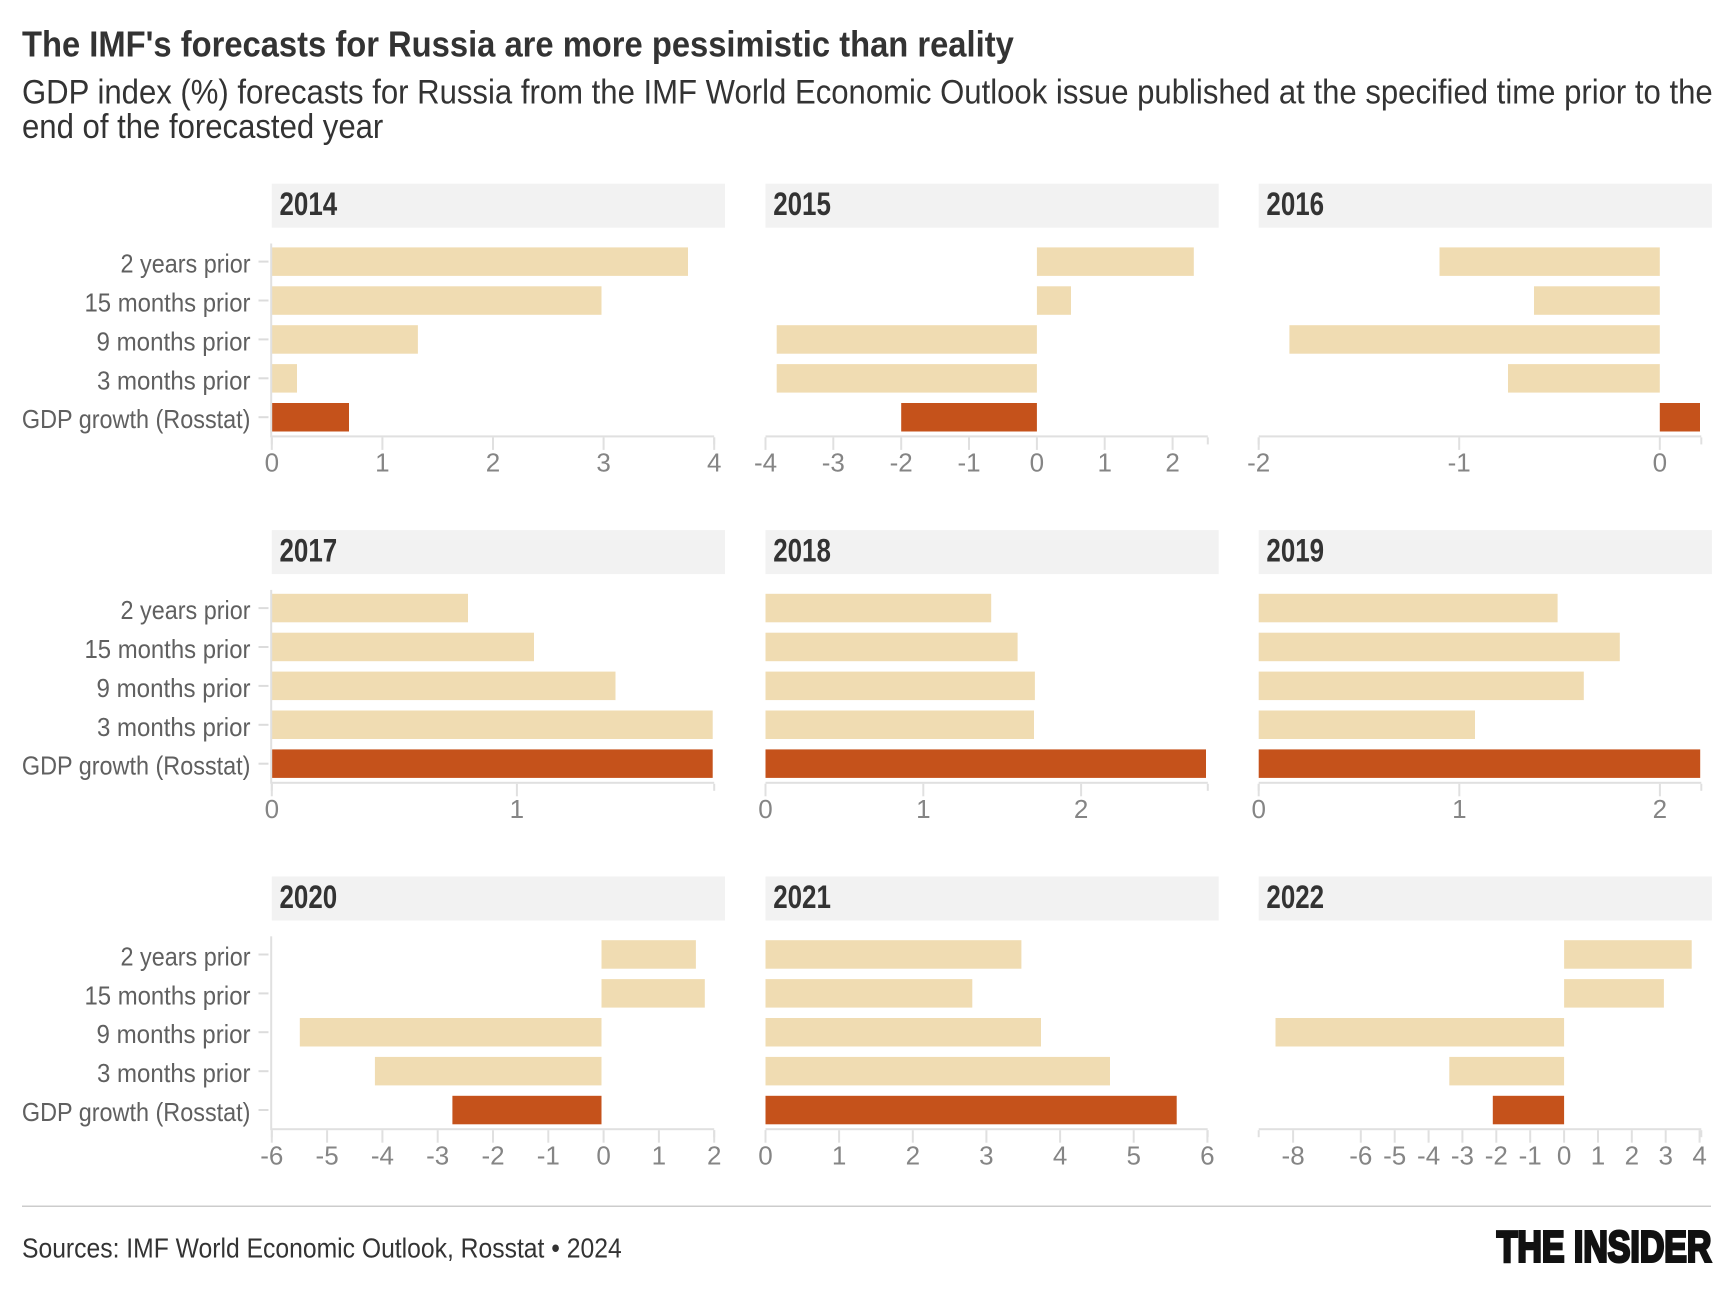 The width and height of the screenshot is (1732, 1289). Describe the element at coordinates (802, 204) in the screenshot. I see `svg-text: 2015` at that location.